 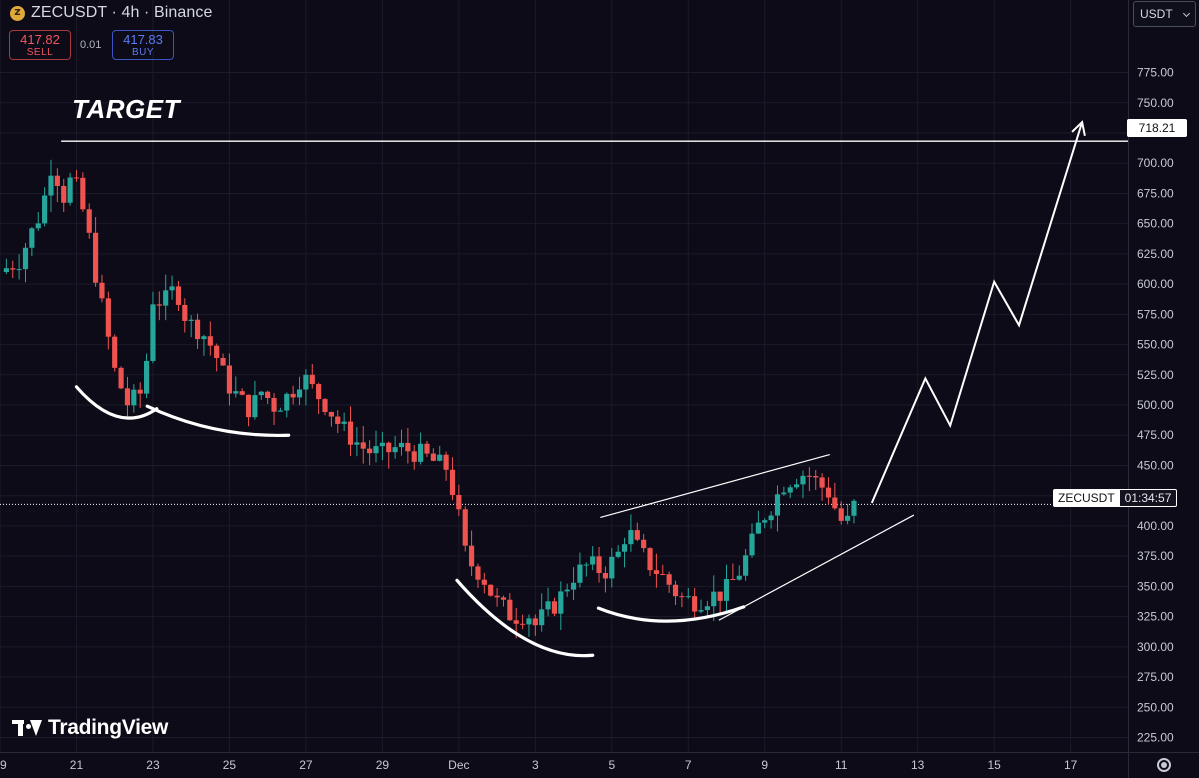 What do you see at coordinates (1155, 375) in the screenshot?
I see `y-tick-label: 525.00` at bounding box center [1155, 375].